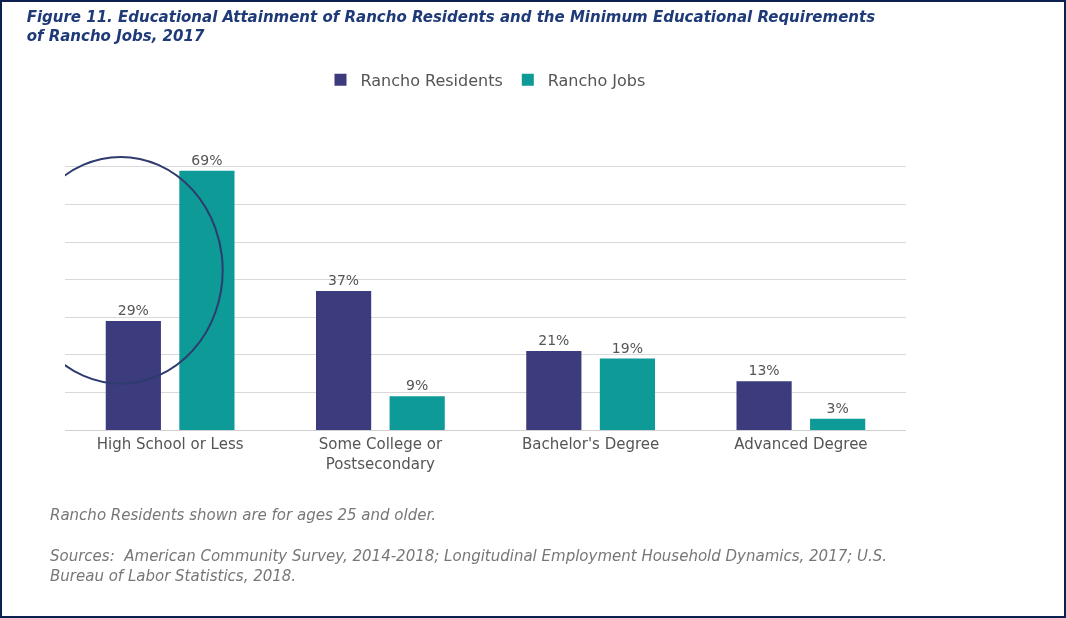 The width and height of the screenshot is (1066, 618). I want to click on data-label: 3%, so click(837, 407).